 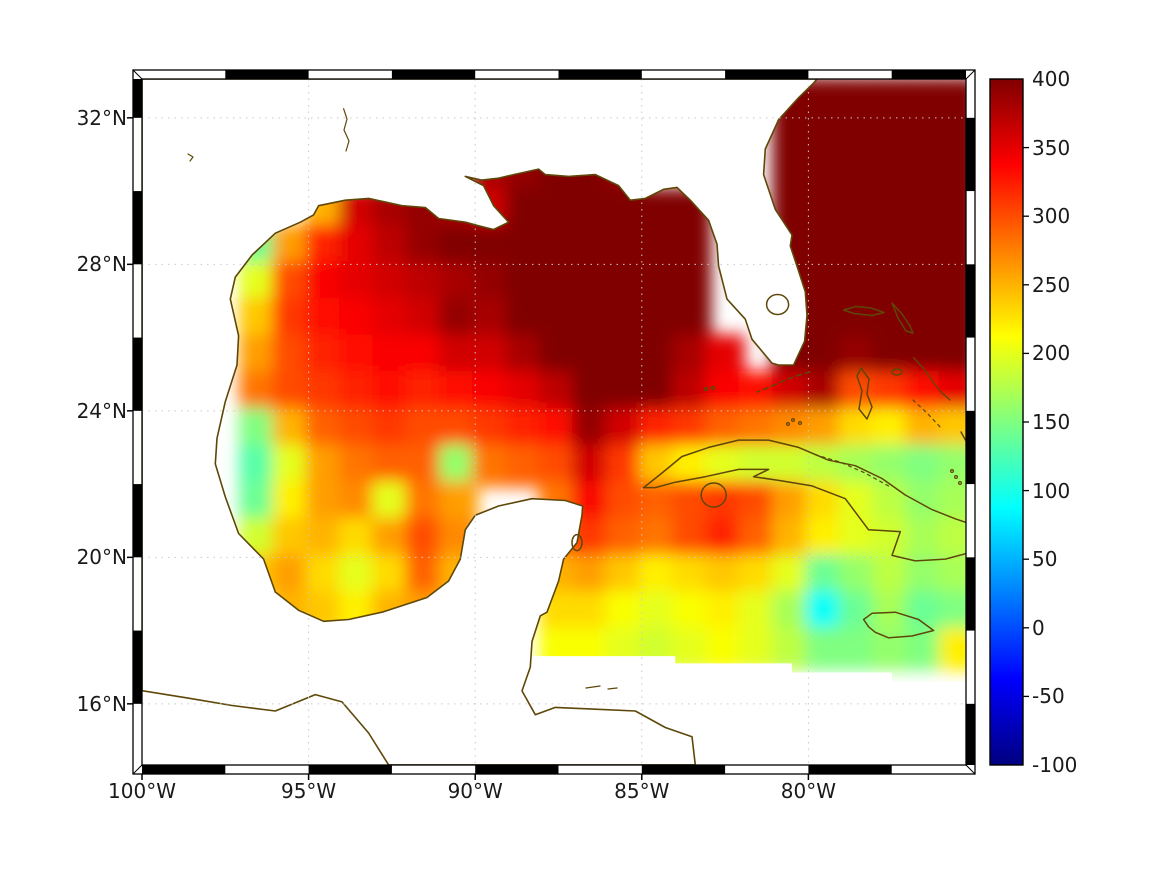 What do you see at coordinates (101, 117) in the screenshot?
I see `lat-tick-label: 32°N` at bounding box center [101, 117].